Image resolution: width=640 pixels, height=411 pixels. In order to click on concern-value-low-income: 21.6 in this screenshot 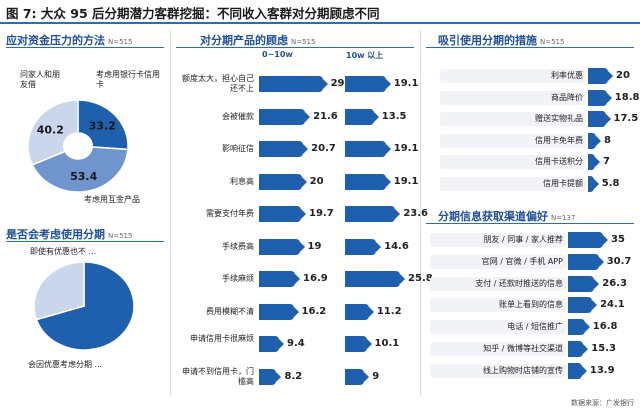, I will do `click(325, 116)`.